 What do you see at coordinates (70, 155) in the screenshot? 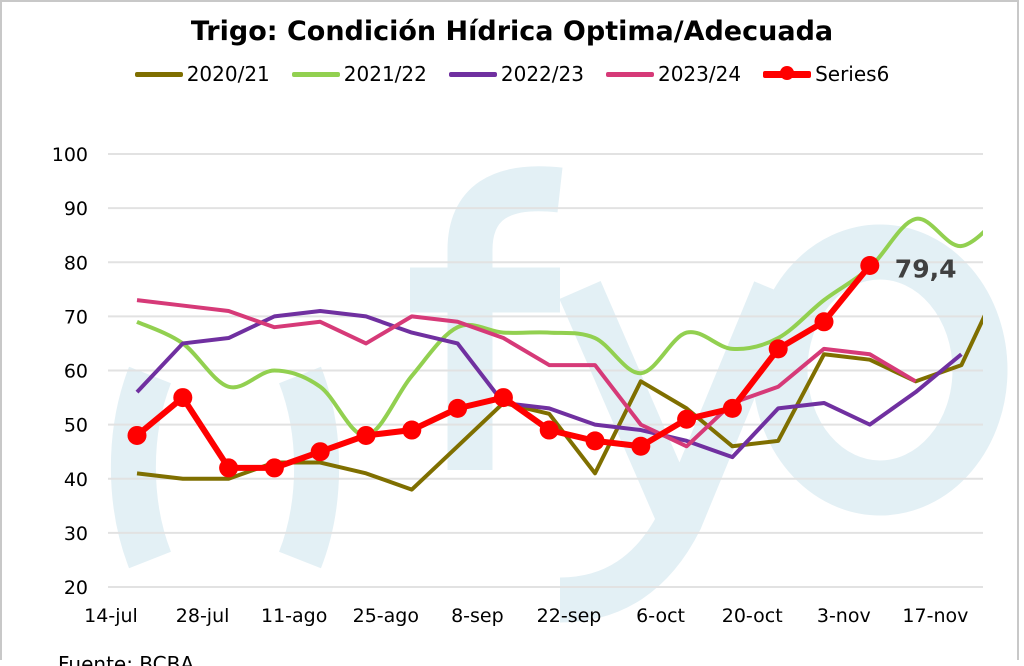
I see `y-tick-label: 100` at bounding box center [70, 155].